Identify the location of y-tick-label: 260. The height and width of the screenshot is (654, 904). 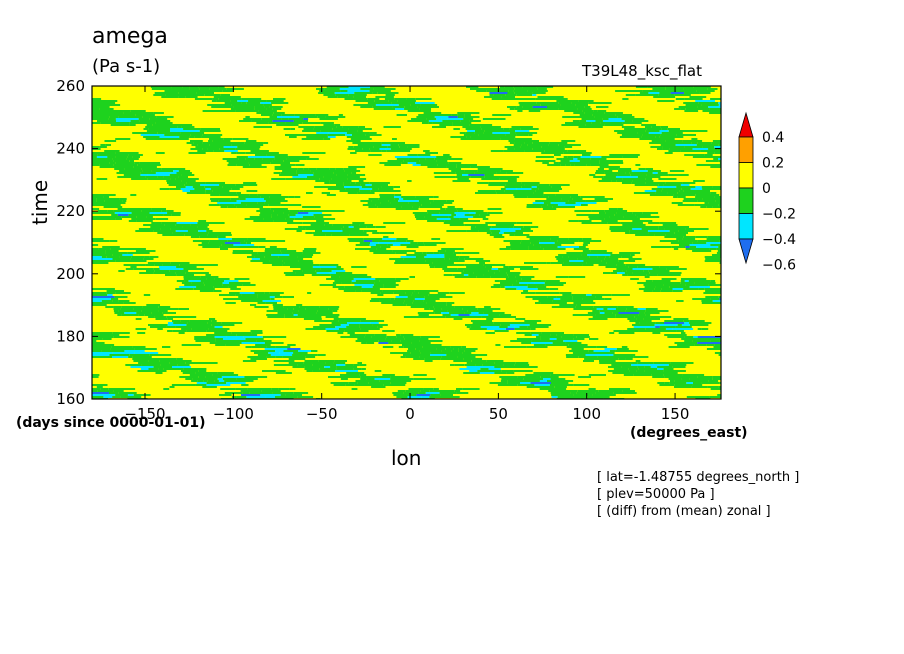
(70, 86).